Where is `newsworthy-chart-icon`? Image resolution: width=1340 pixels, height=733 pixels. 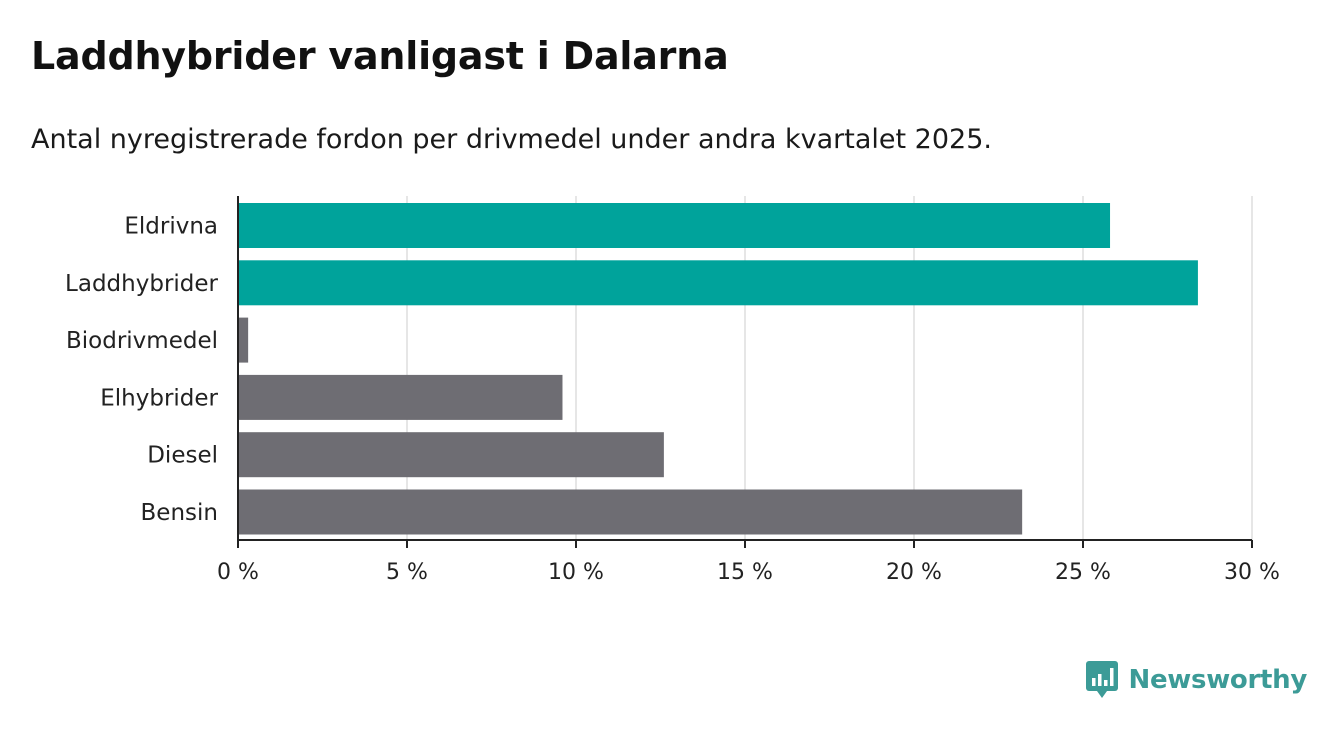
newsworthy-chart-icon is located at coordinates (1101, 679).